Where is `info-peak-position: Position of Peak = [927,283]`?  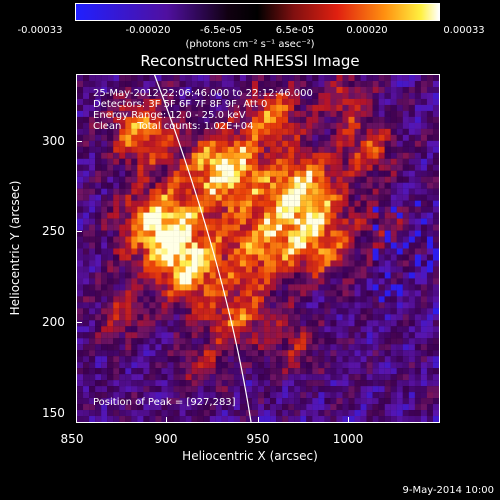
info-peak-position: Position of Peak = [927,283] is located at coordinates (164, 402).